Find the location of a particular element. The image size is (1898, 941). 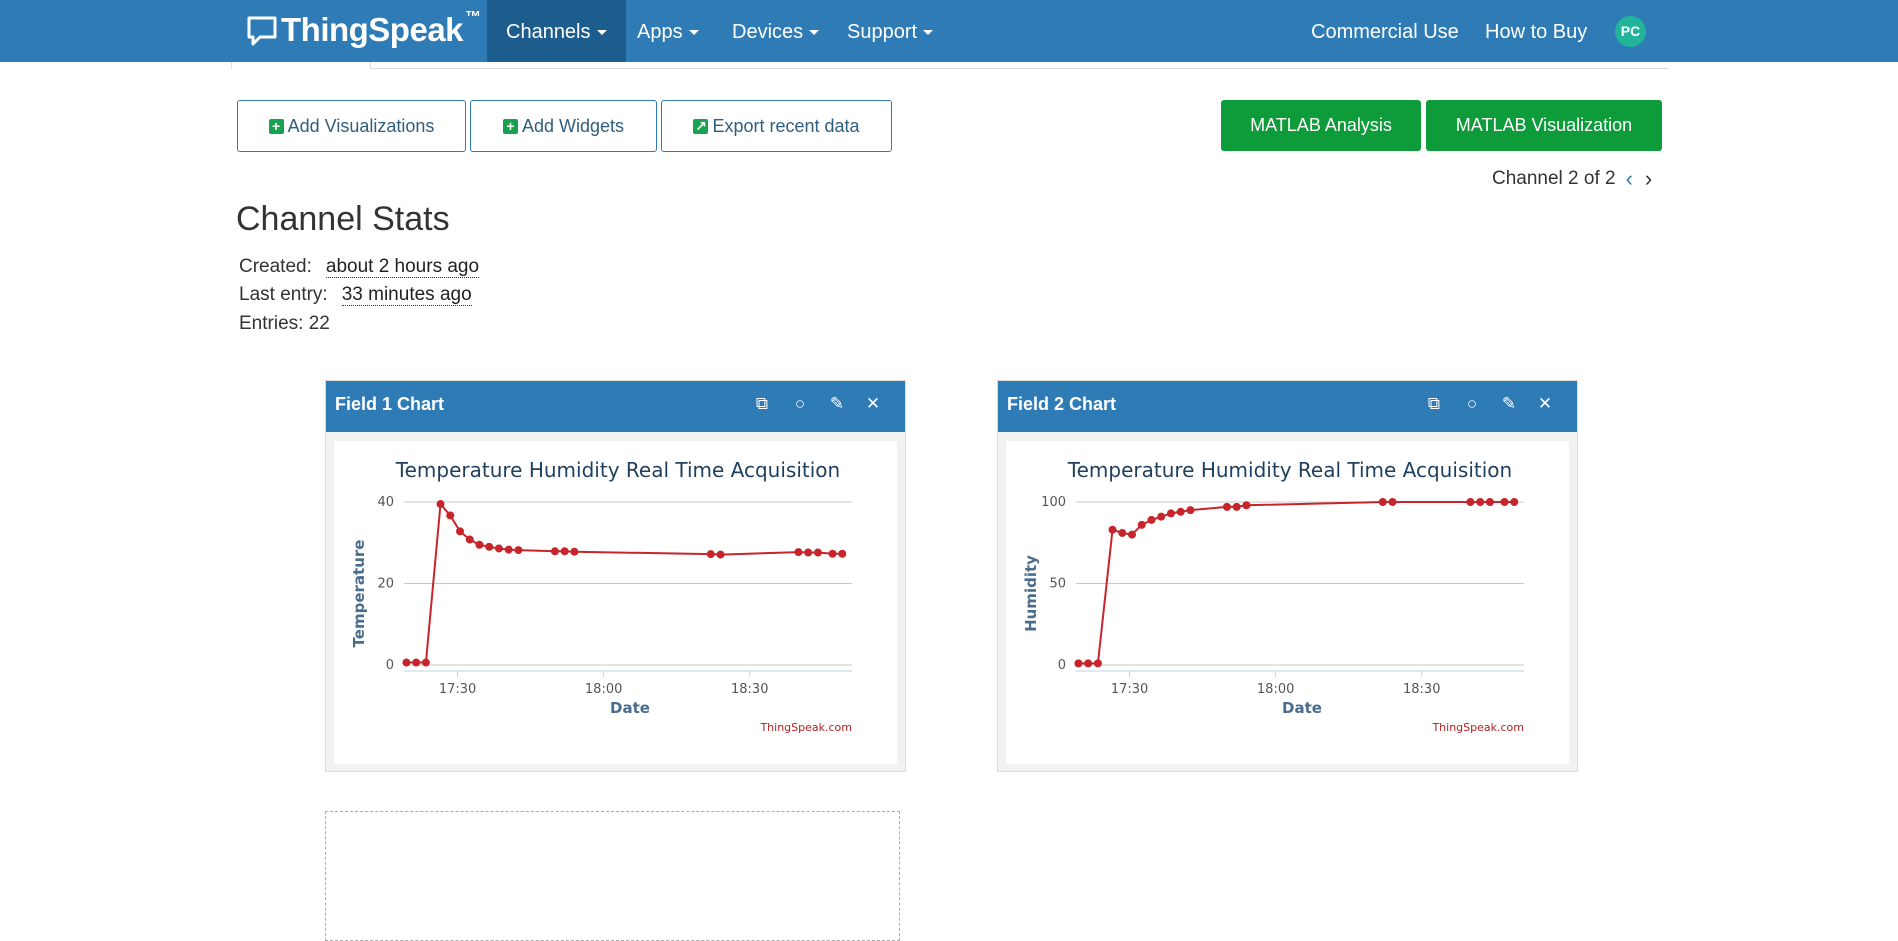

nav-apps: Apps is located at coordinates (668, 31).